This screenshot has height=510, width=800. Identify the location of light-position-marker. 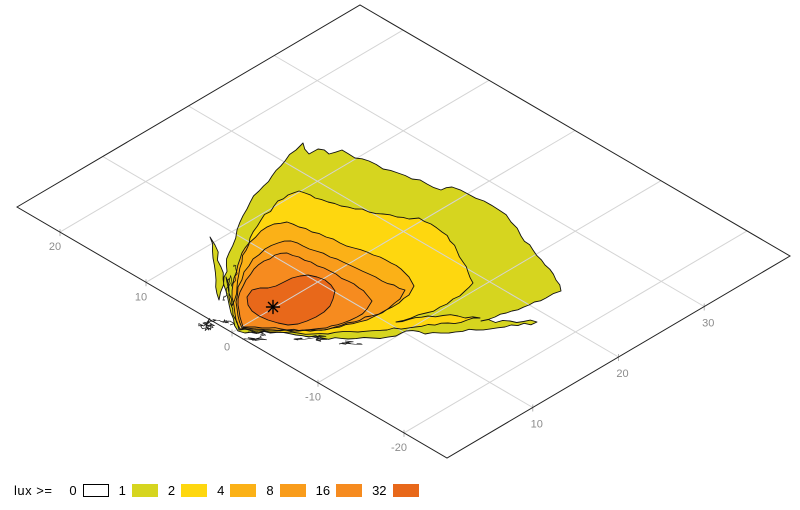
(273, 307).